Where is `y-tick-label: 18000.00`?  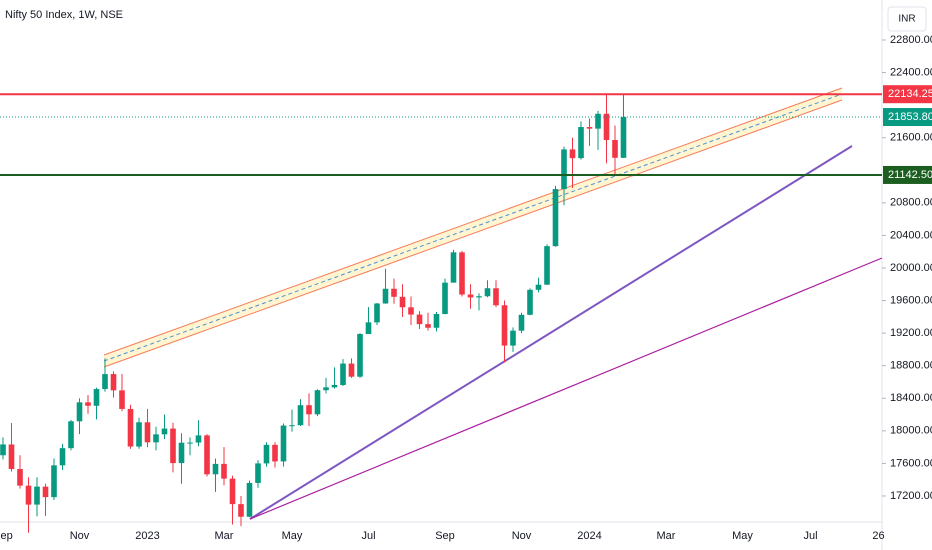
y-tick-label: 18000.00 is located at coordinates (911, 431).